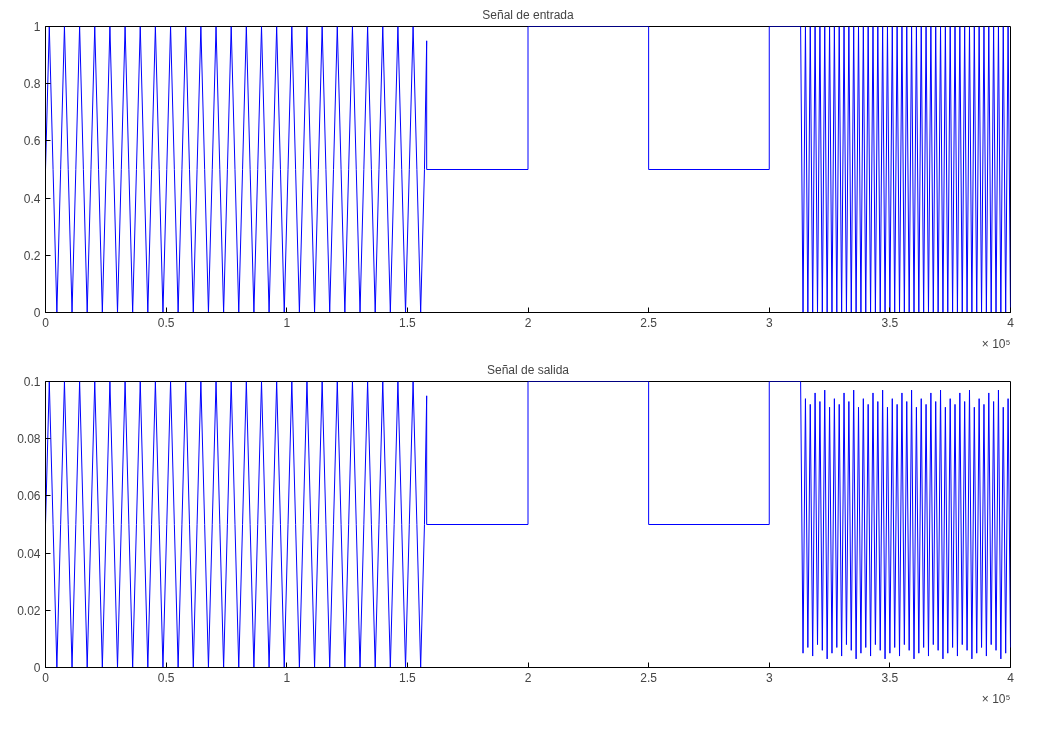  What do you see at coordinates (32, 382) in the screenshot?
I see `y-tick-label: 0.1` at bounding box center [32, 382].